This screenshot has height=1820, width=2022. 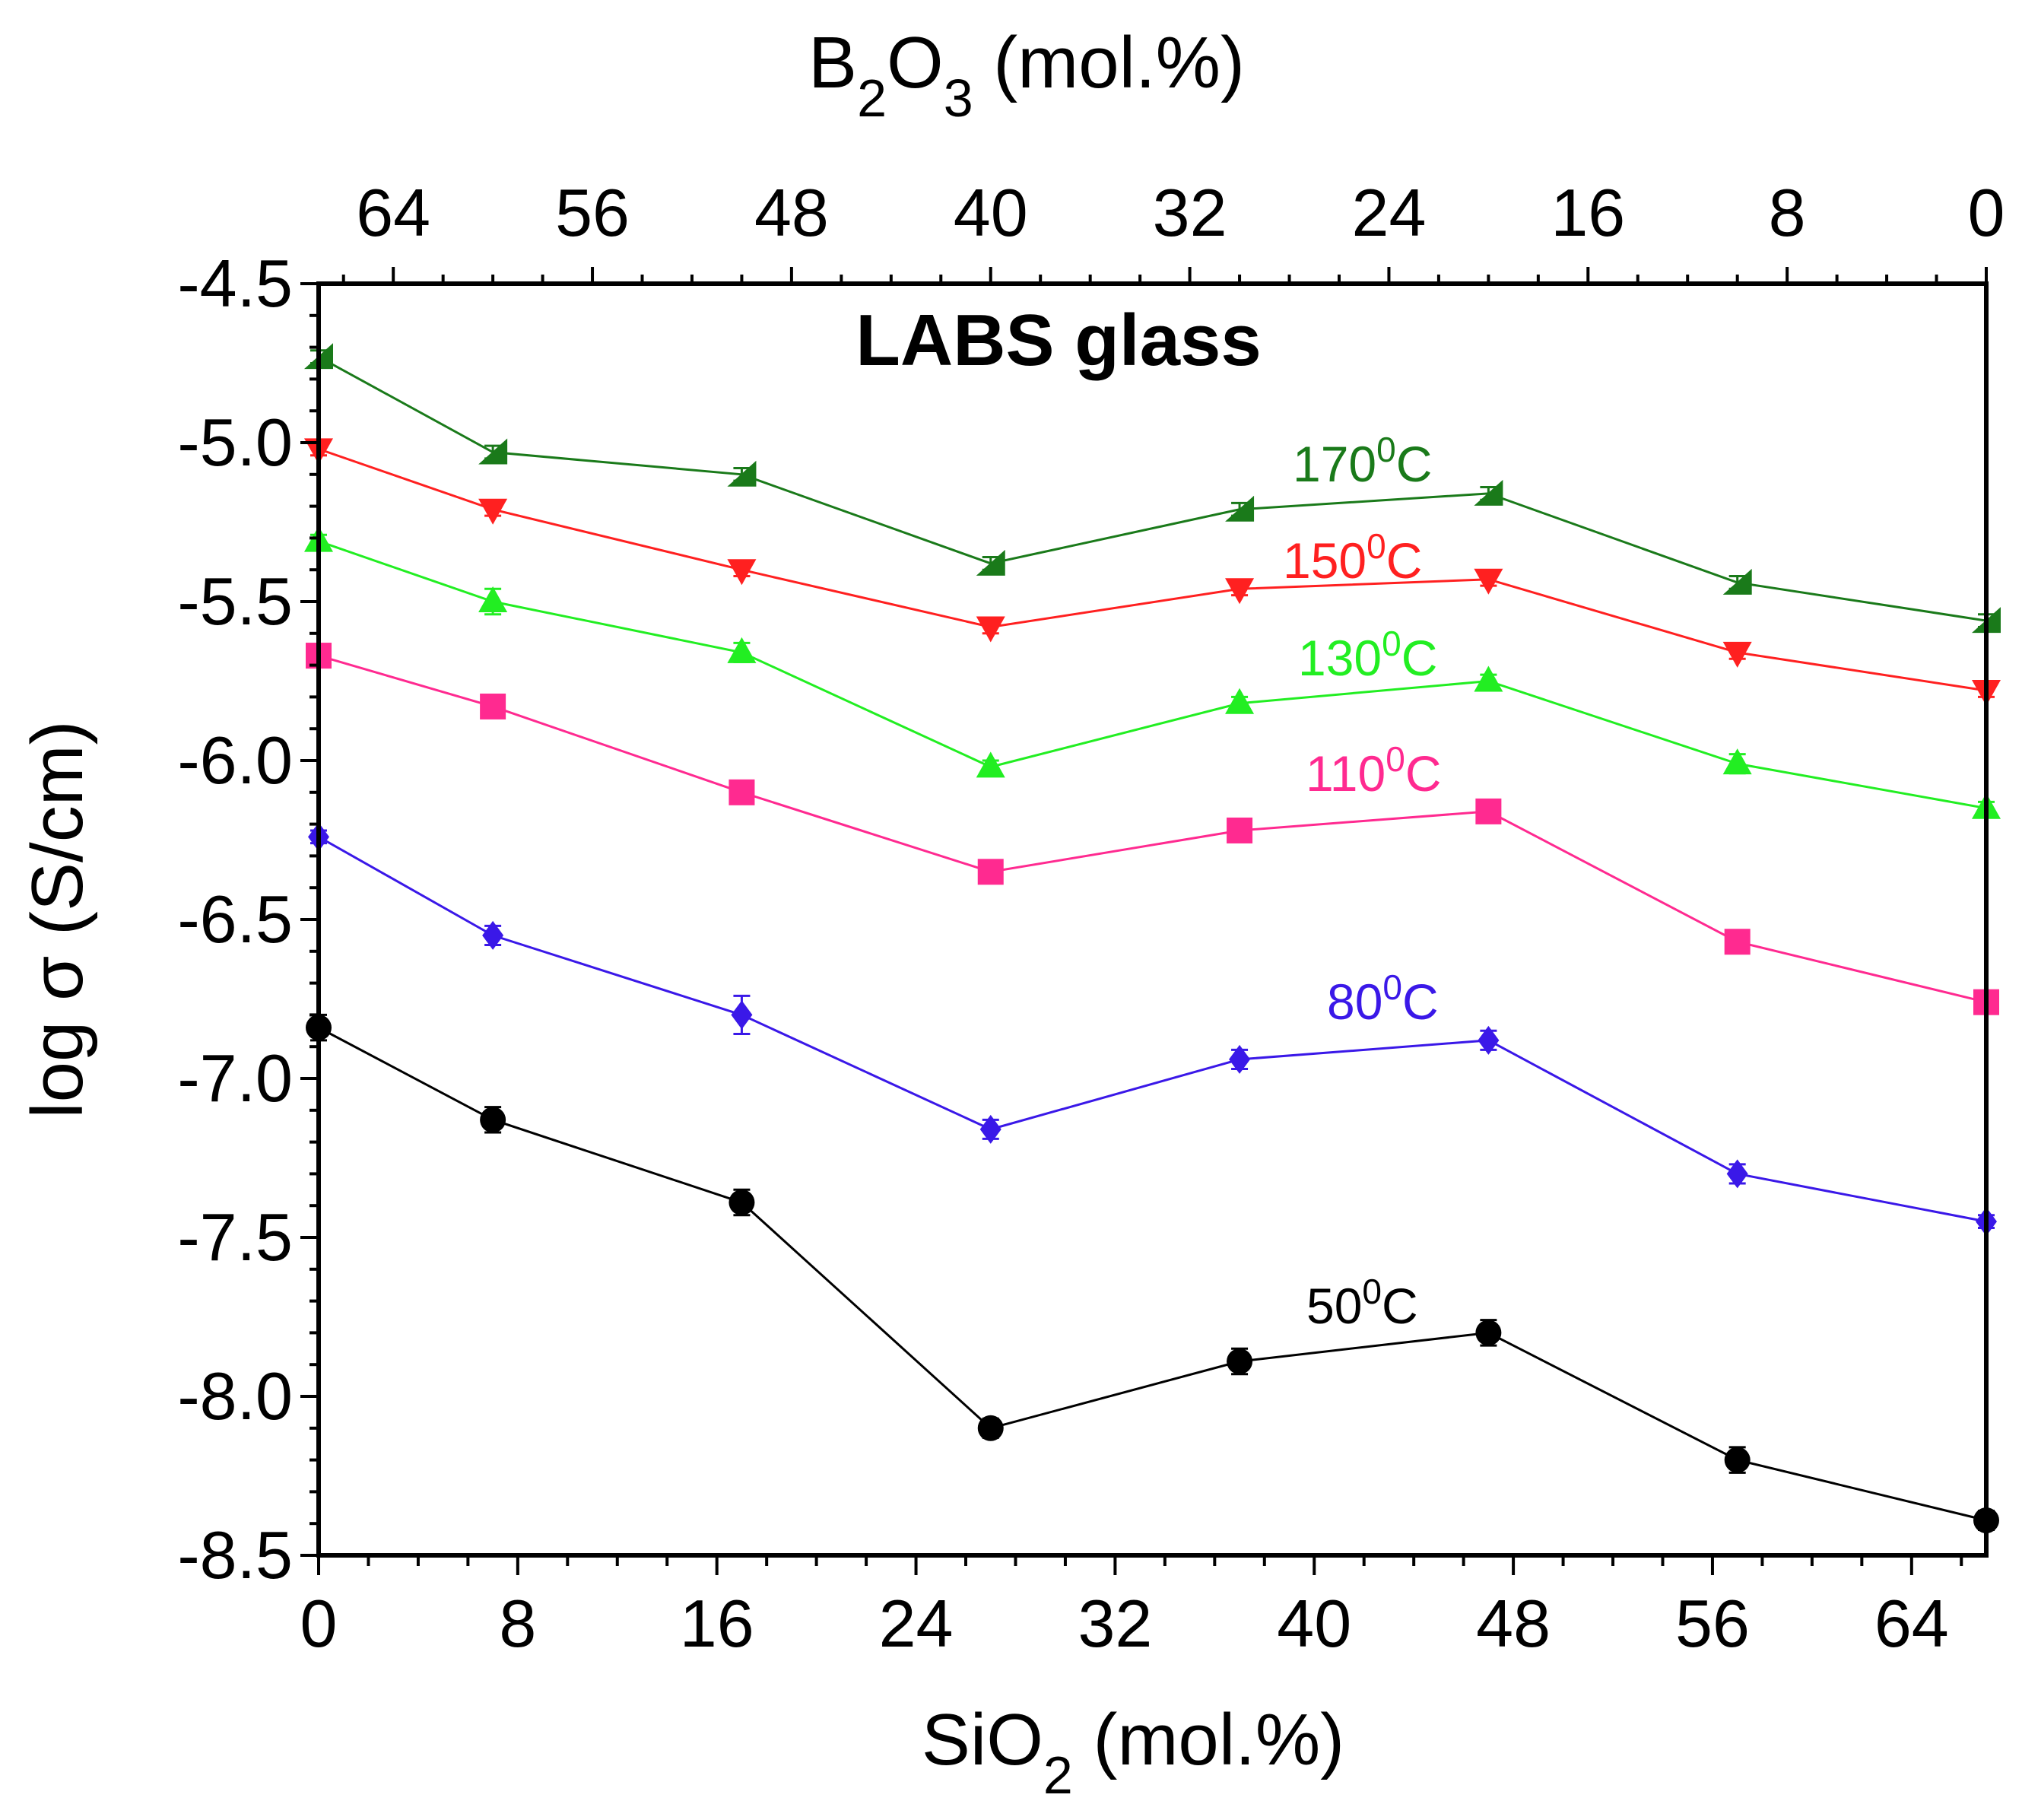 What do you see at coordinates (393, 212) in the screenshot?
I see `x2-tick-label: 64` at bounding box center [393, 212].